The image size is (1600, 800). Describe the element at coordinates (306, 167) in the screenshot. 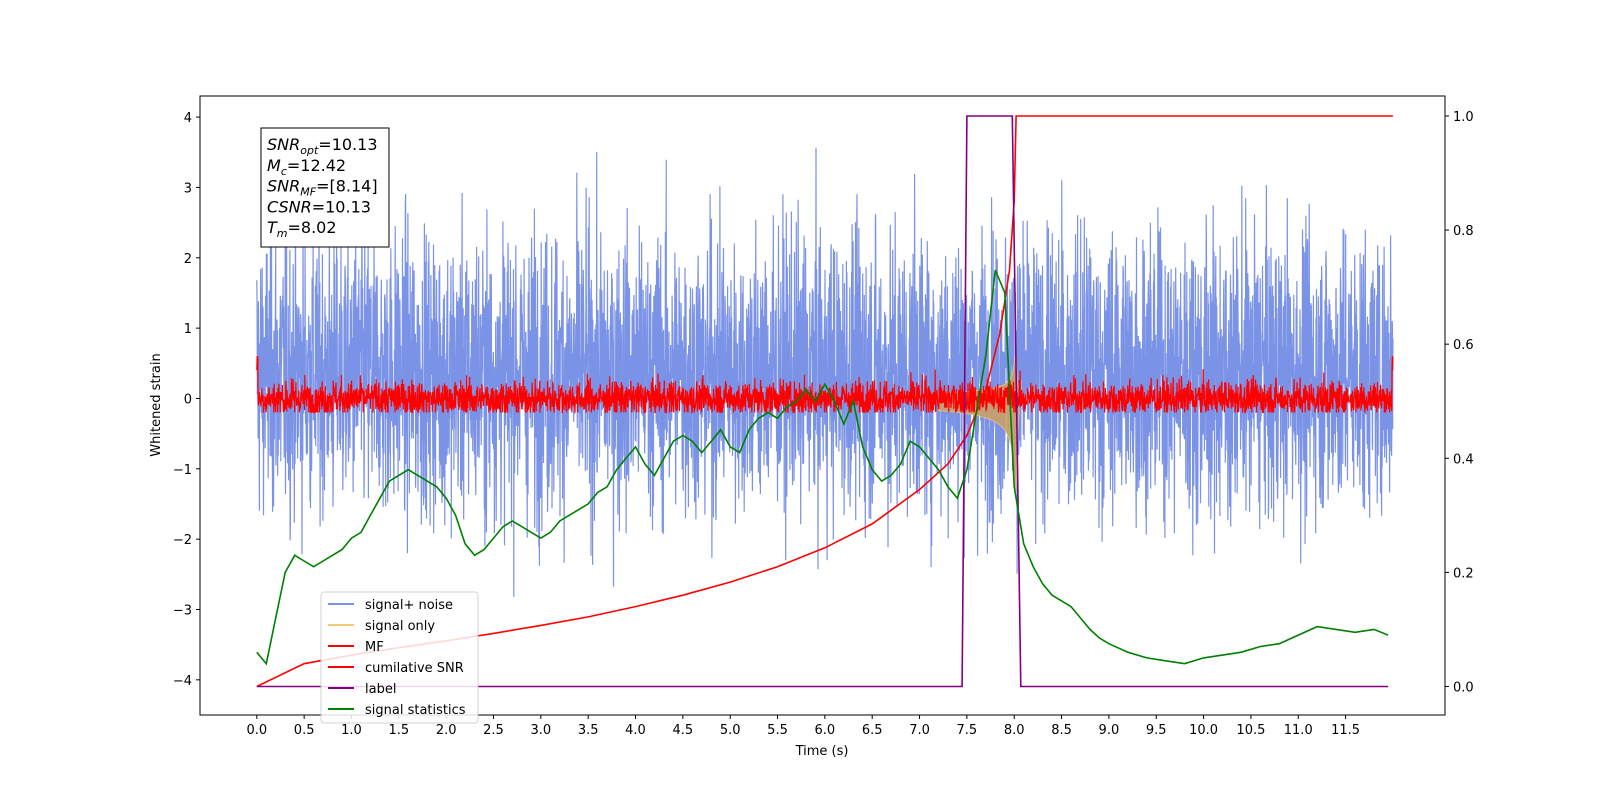

I see `info-line: Mc=12.42` at that location.